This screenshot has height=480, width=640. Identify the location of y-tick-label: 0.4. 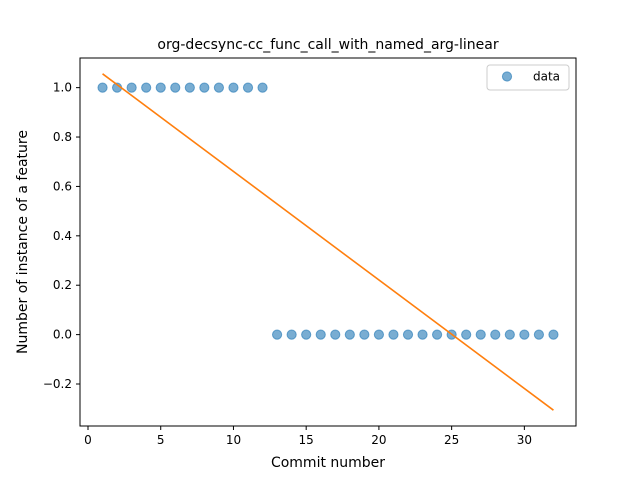
(62, 236).